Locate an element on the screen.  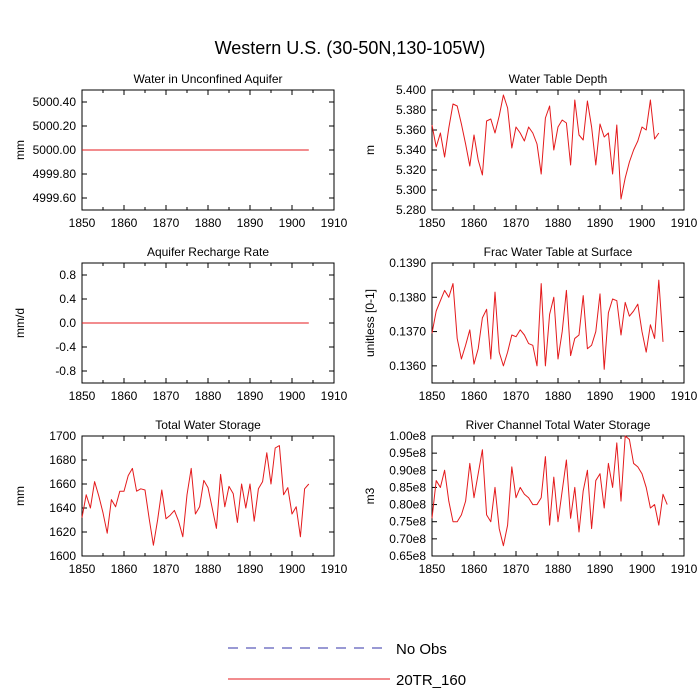
panel-title: Water in Unconfined Aquifer is located at coordinates (208, 79).